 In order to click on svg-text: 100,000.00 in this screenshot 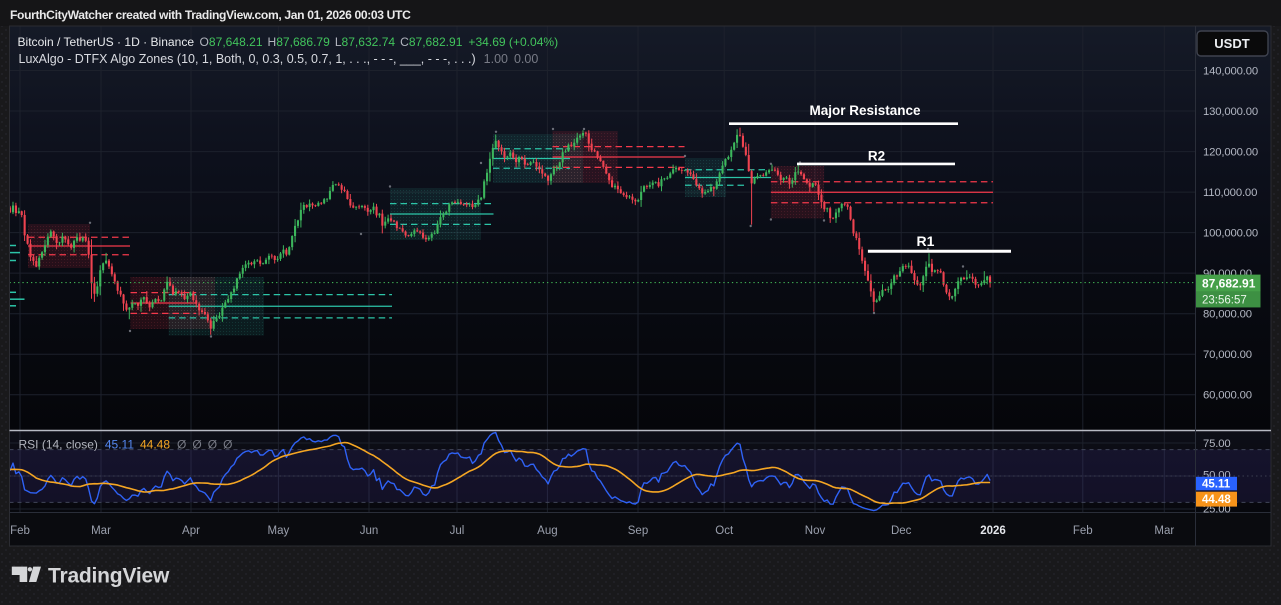, I will do `click(1230, 234)`.